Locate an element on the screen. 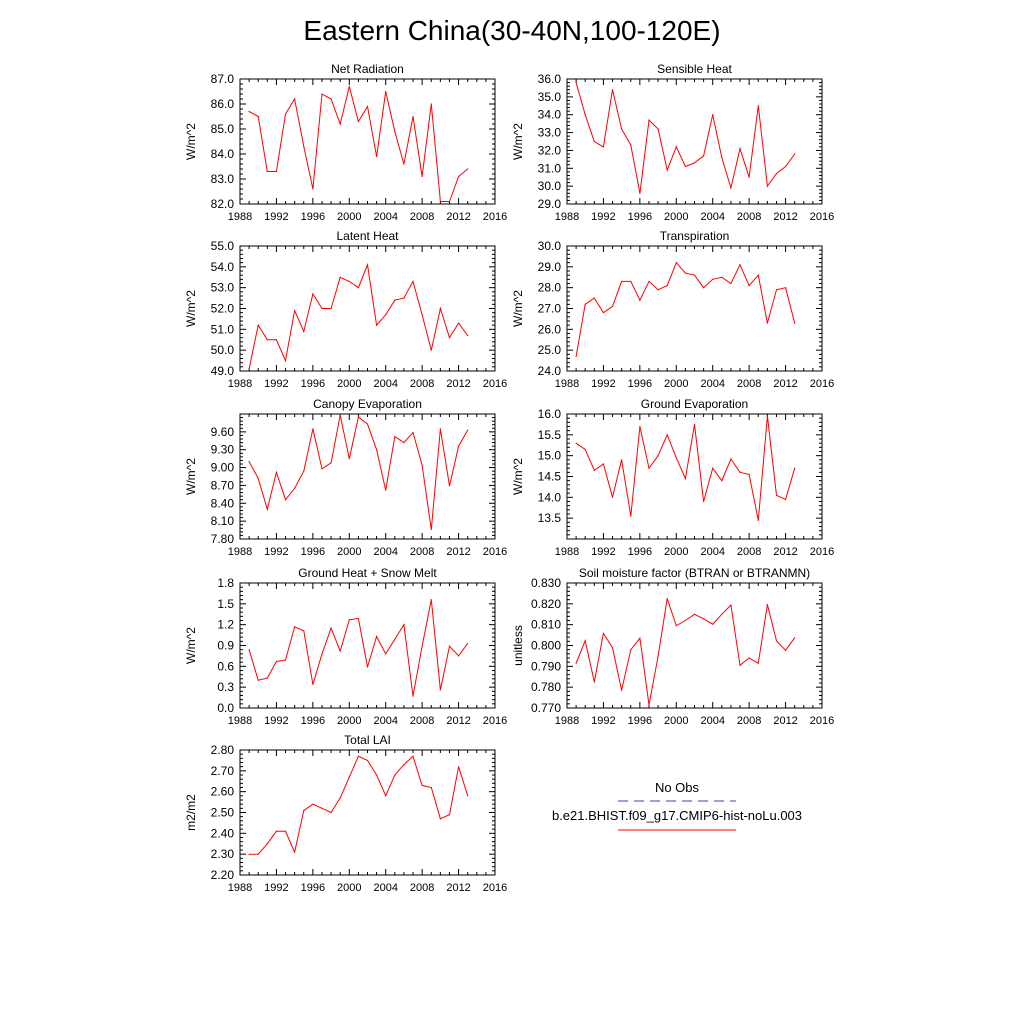 This screenshot has height=1024, width=1024. x-tick-label: 1992 is located at coordinates (276, 721).